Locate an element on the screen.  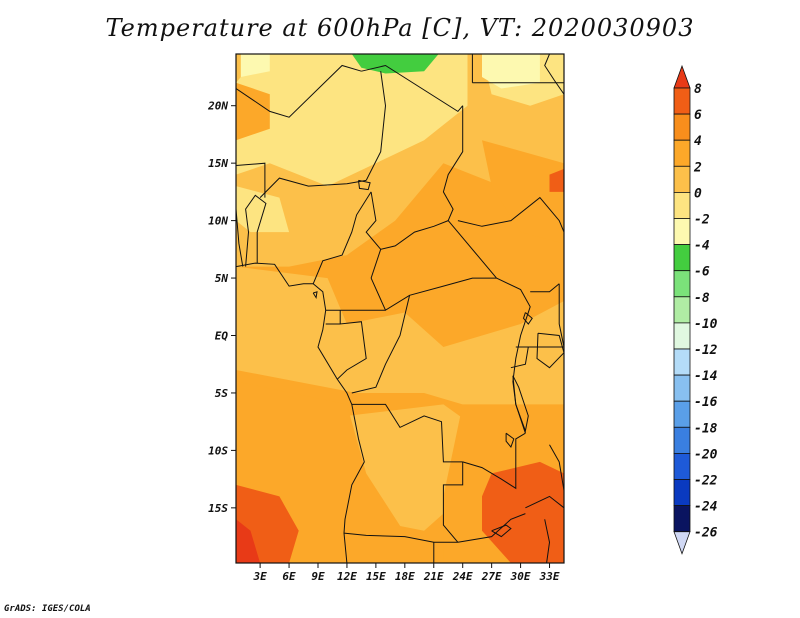
colorbar: 8 6 4 2 0 -2 -4 -6 -8 -10 -12 -14 -16 -18 -20 -22 -24 -26 is located at coordinates (695, 309).